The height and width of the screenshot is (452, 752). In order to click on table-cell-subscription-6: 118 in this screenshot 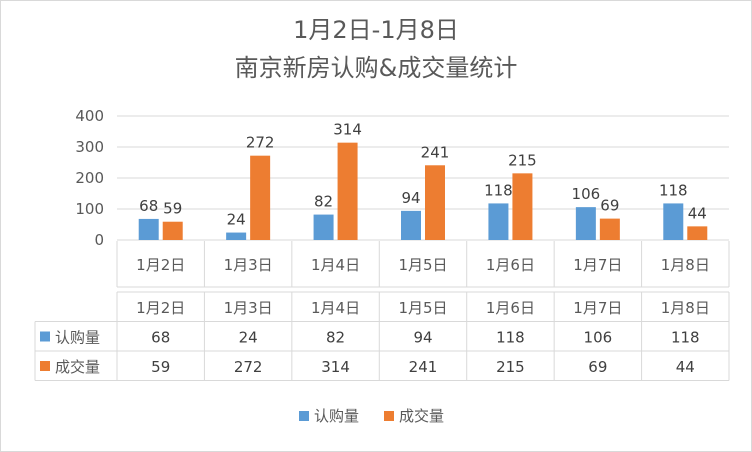, I will do `click(685, 338)`.